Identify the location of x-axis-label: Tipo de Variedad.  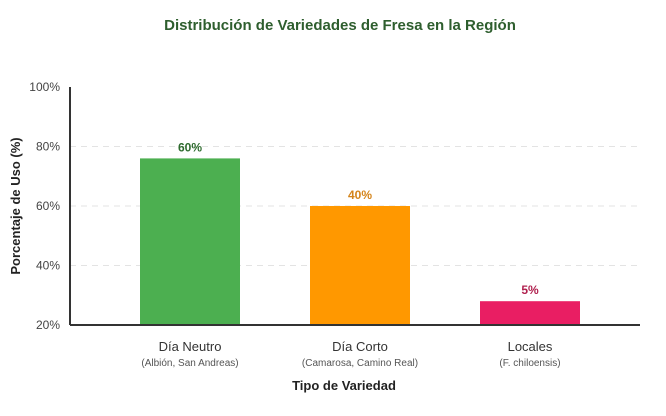
(344, 385).